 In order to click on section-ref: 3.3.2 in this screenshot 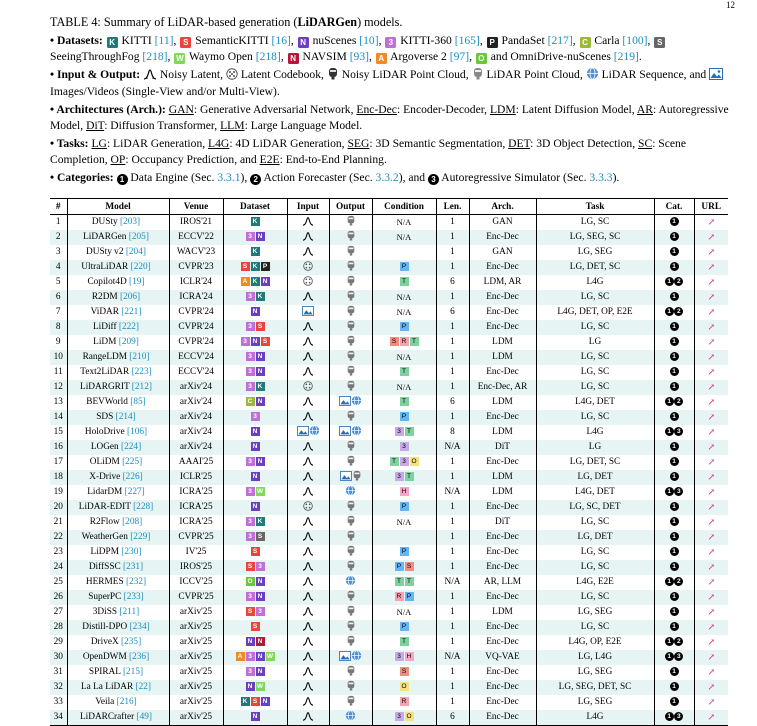, I will do `click(387, 177)`.